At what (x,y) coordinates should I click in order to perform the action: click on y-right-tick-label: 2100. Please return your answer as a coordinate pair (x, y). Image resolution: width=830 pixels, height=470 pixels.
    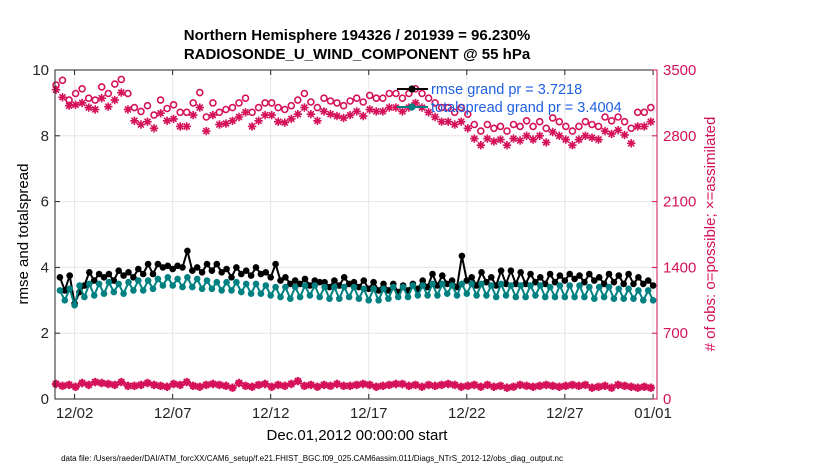
    Looking at the image, I should click on (679, 202).